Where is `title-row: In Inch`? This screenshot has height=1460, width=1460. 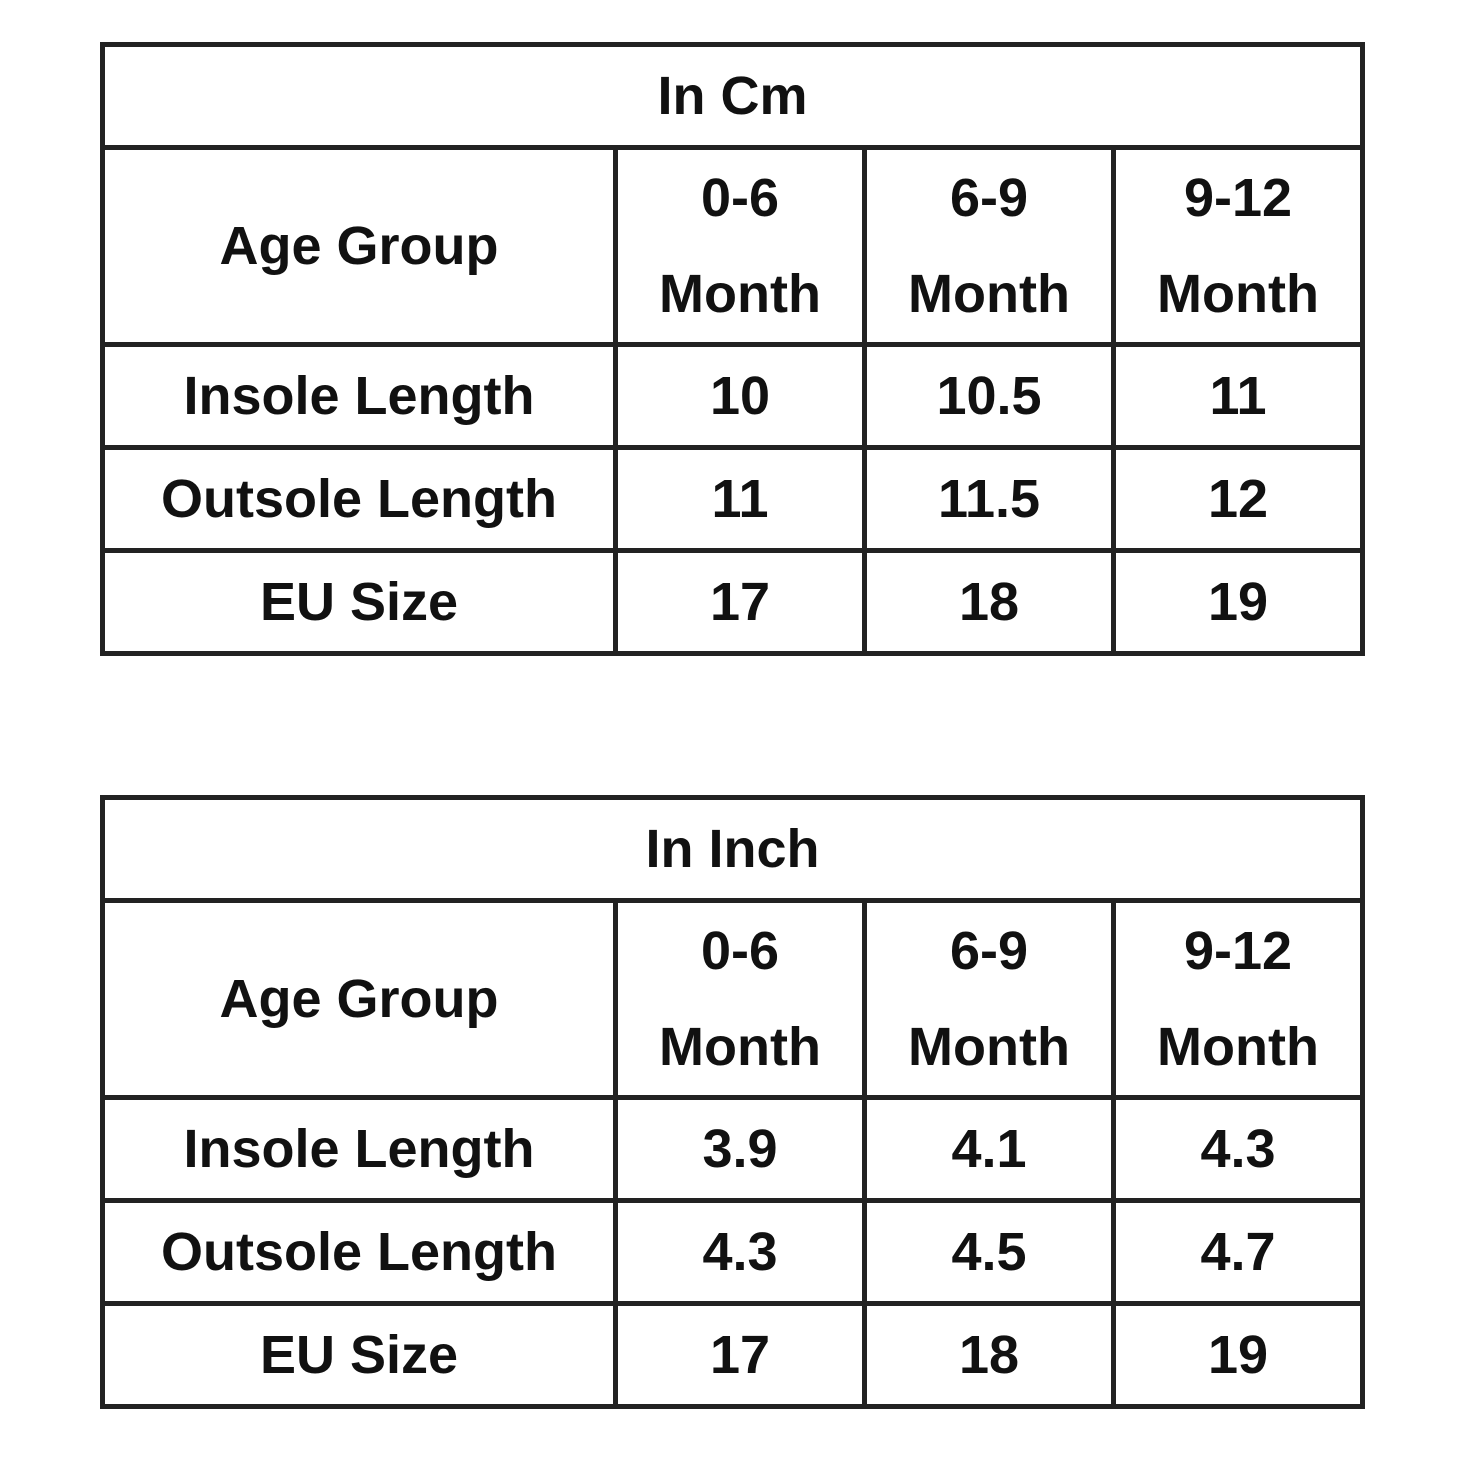
title-row: In Inch is located at coordinates (732, 849).